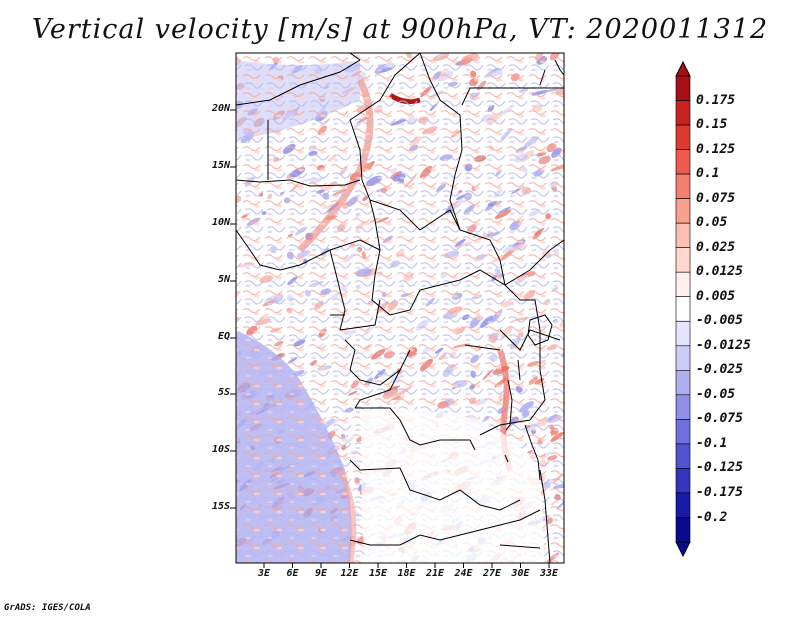 The width and height of the screenshot is (800, 618). What do you see at coordinates (520, 573) in the screenshot?
I see `lon-label: 30E` at bounding box center [520, 573].